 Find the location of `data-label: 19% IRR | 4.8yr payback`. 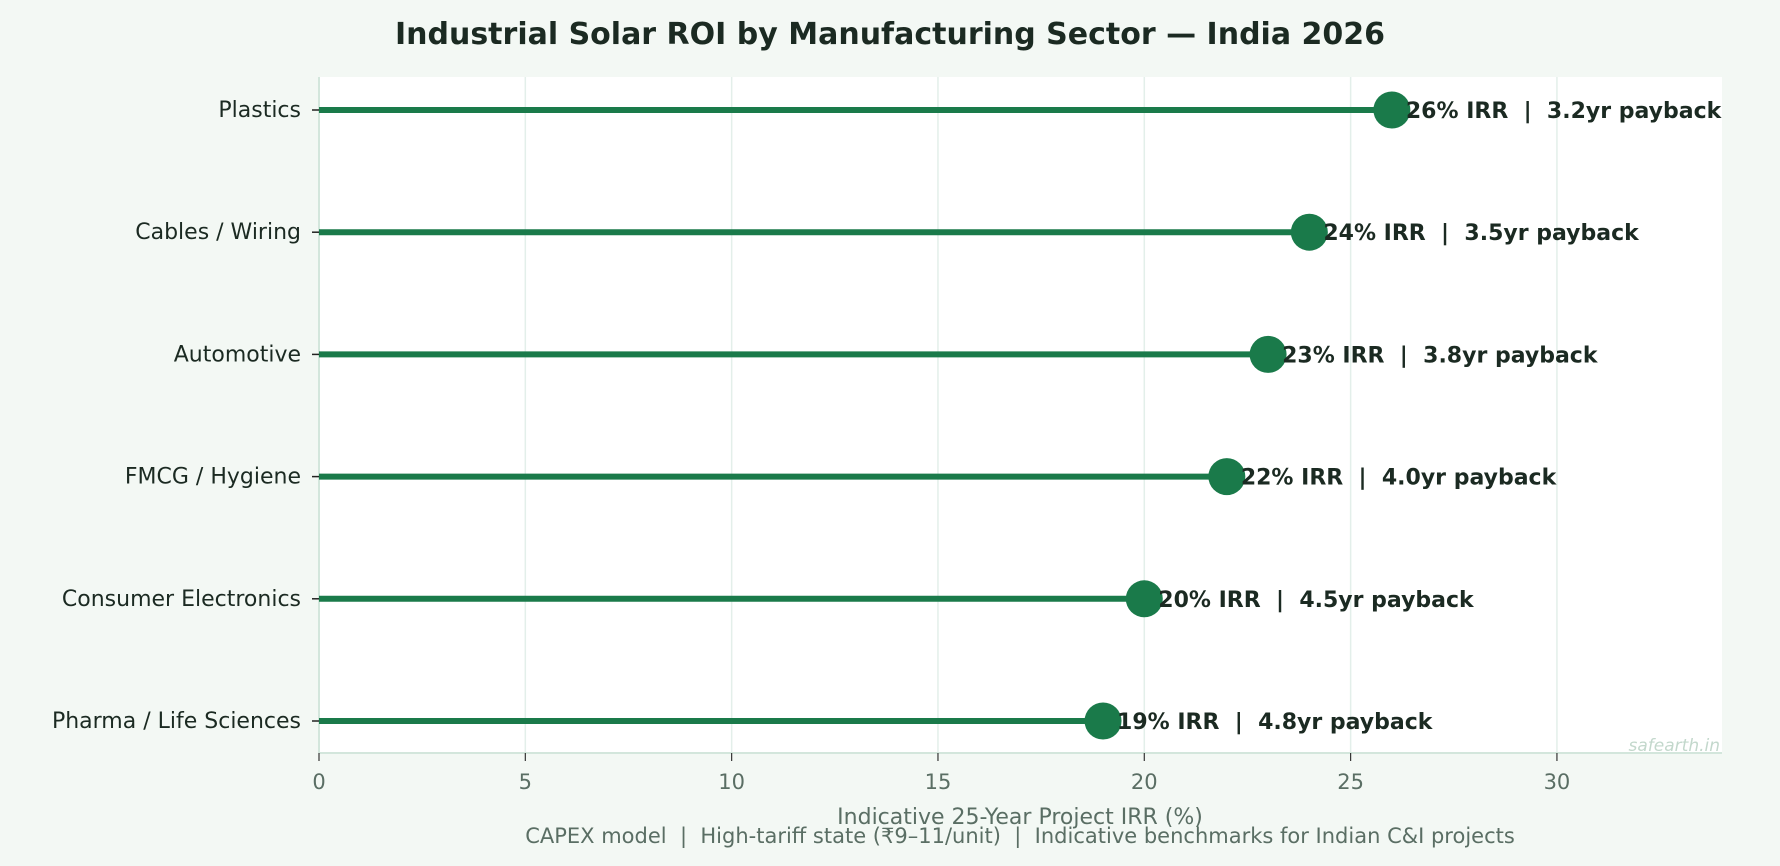

data-label: 19% IRR | 4.8yr payback is located at coordinates (1275, 722).